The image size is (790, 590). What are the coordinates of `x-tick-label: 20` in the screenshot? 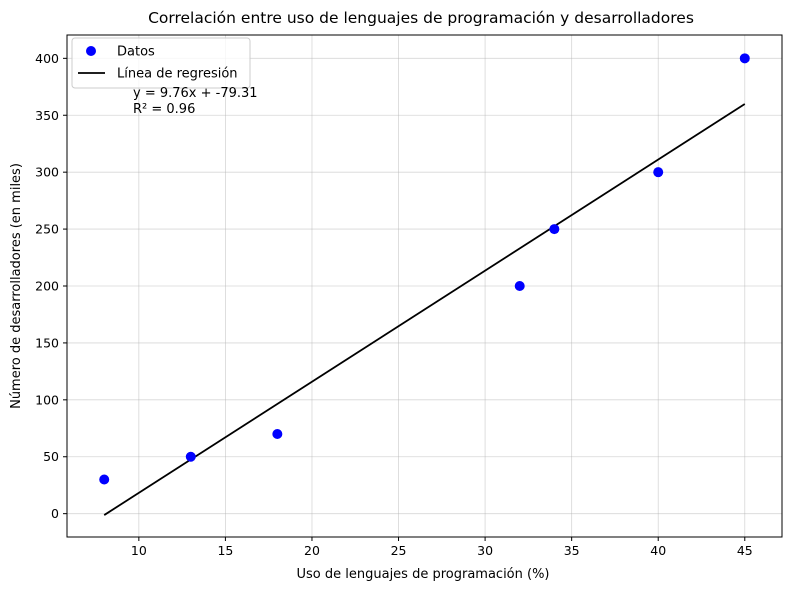 It's located at (312, 550).